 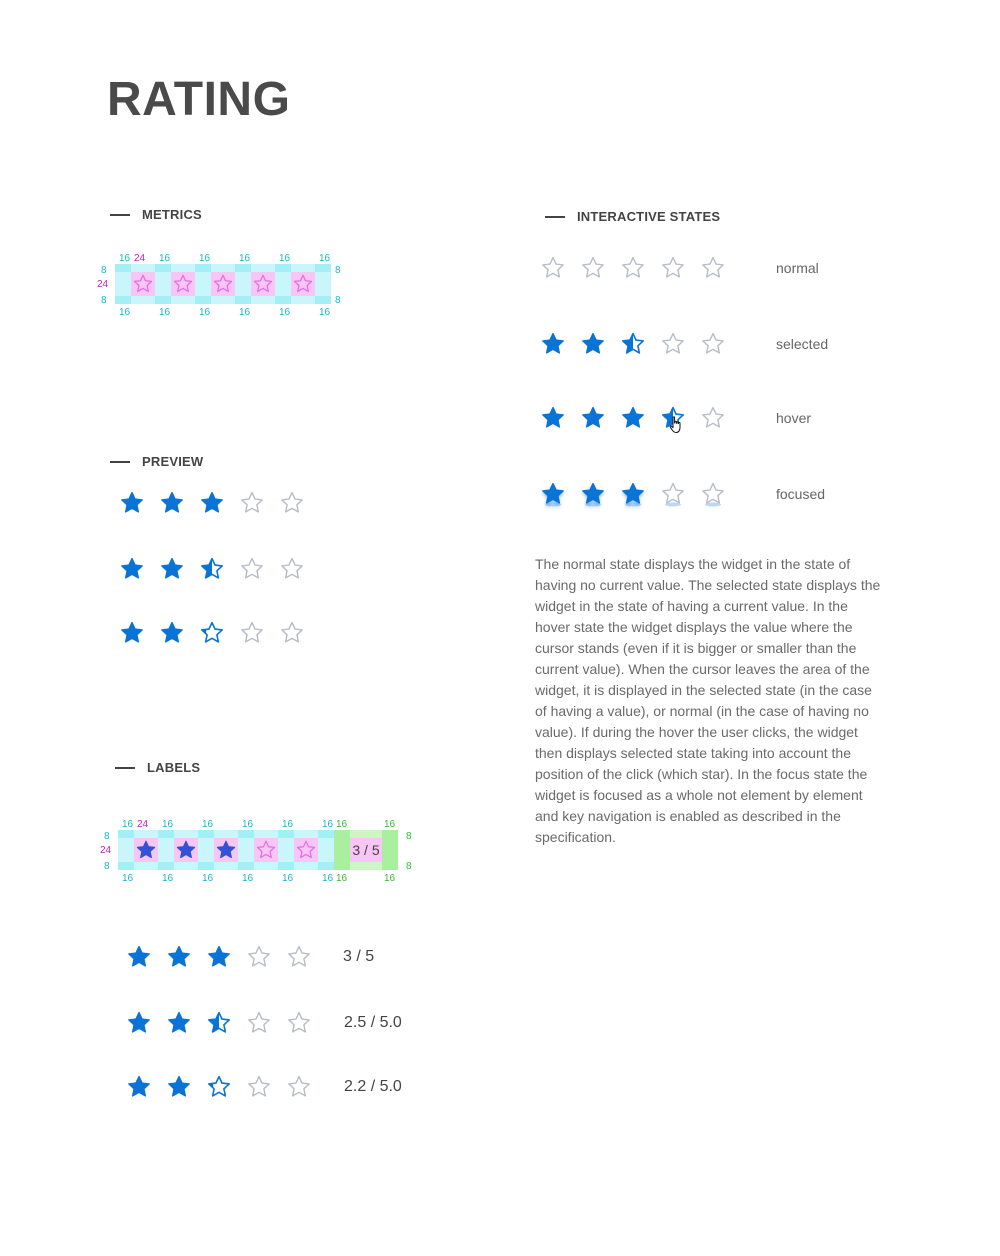 What do you see at coordinates (649, 216) in the screenshot?
I see `interactive-section-title: INTERACTIVE STATES` at bounding box center [649, 216].